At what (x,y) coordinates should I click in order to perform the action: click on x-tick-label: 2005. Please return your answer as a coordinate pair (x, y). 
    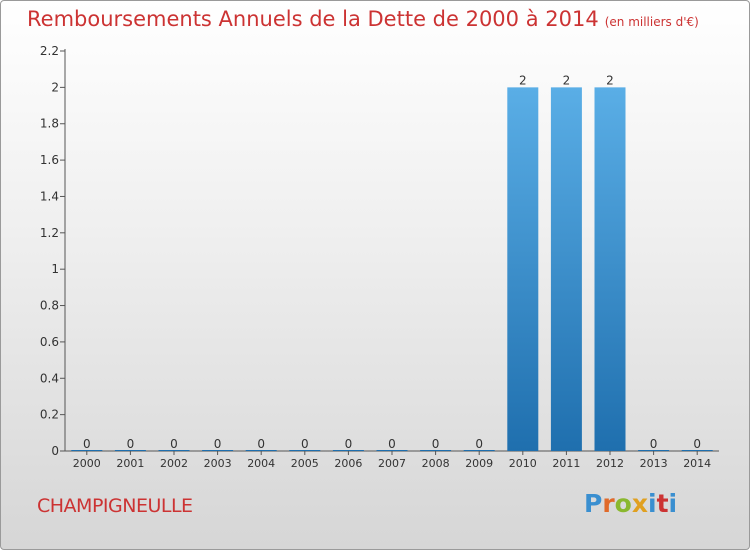
    Looking at the image, I should click on (305, 463).